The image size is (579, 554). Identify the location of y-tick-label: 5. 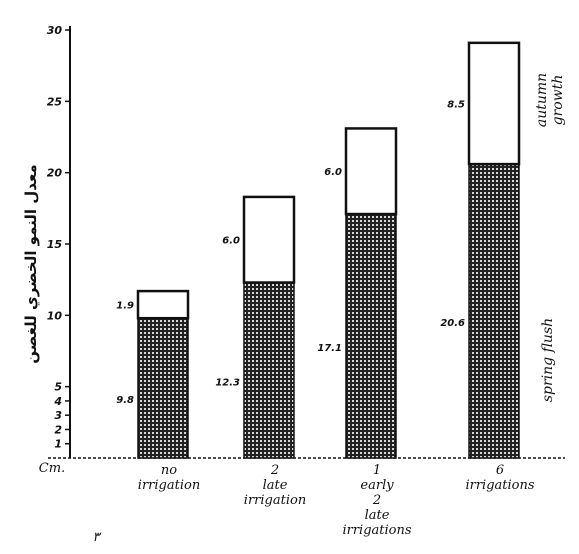
(58, 387).